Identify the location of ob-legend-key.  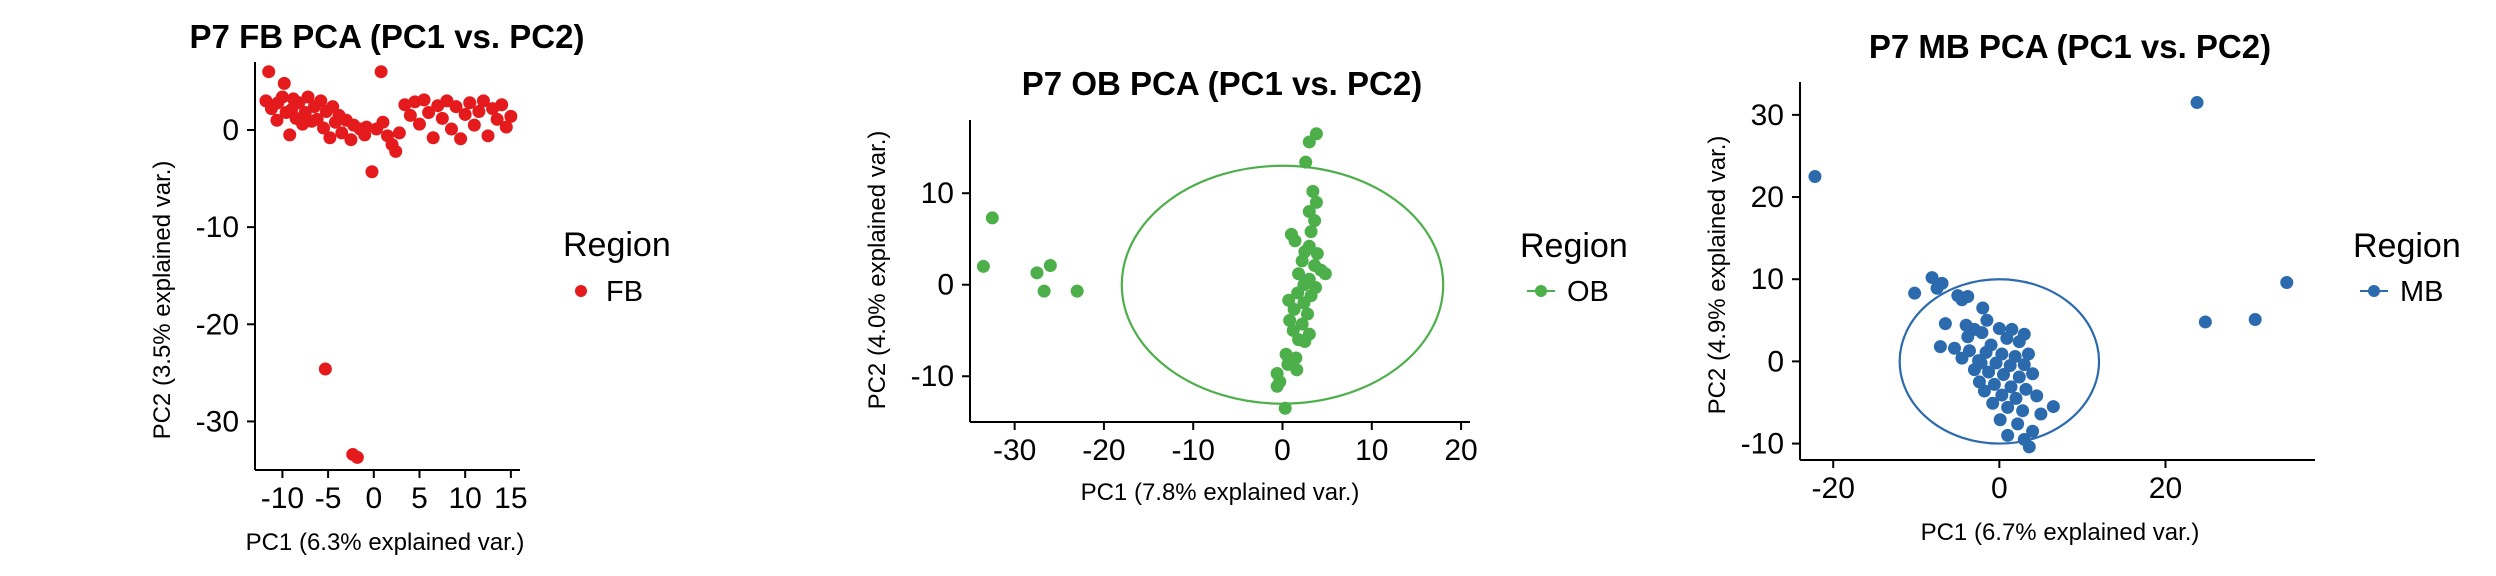
(1541, 291).